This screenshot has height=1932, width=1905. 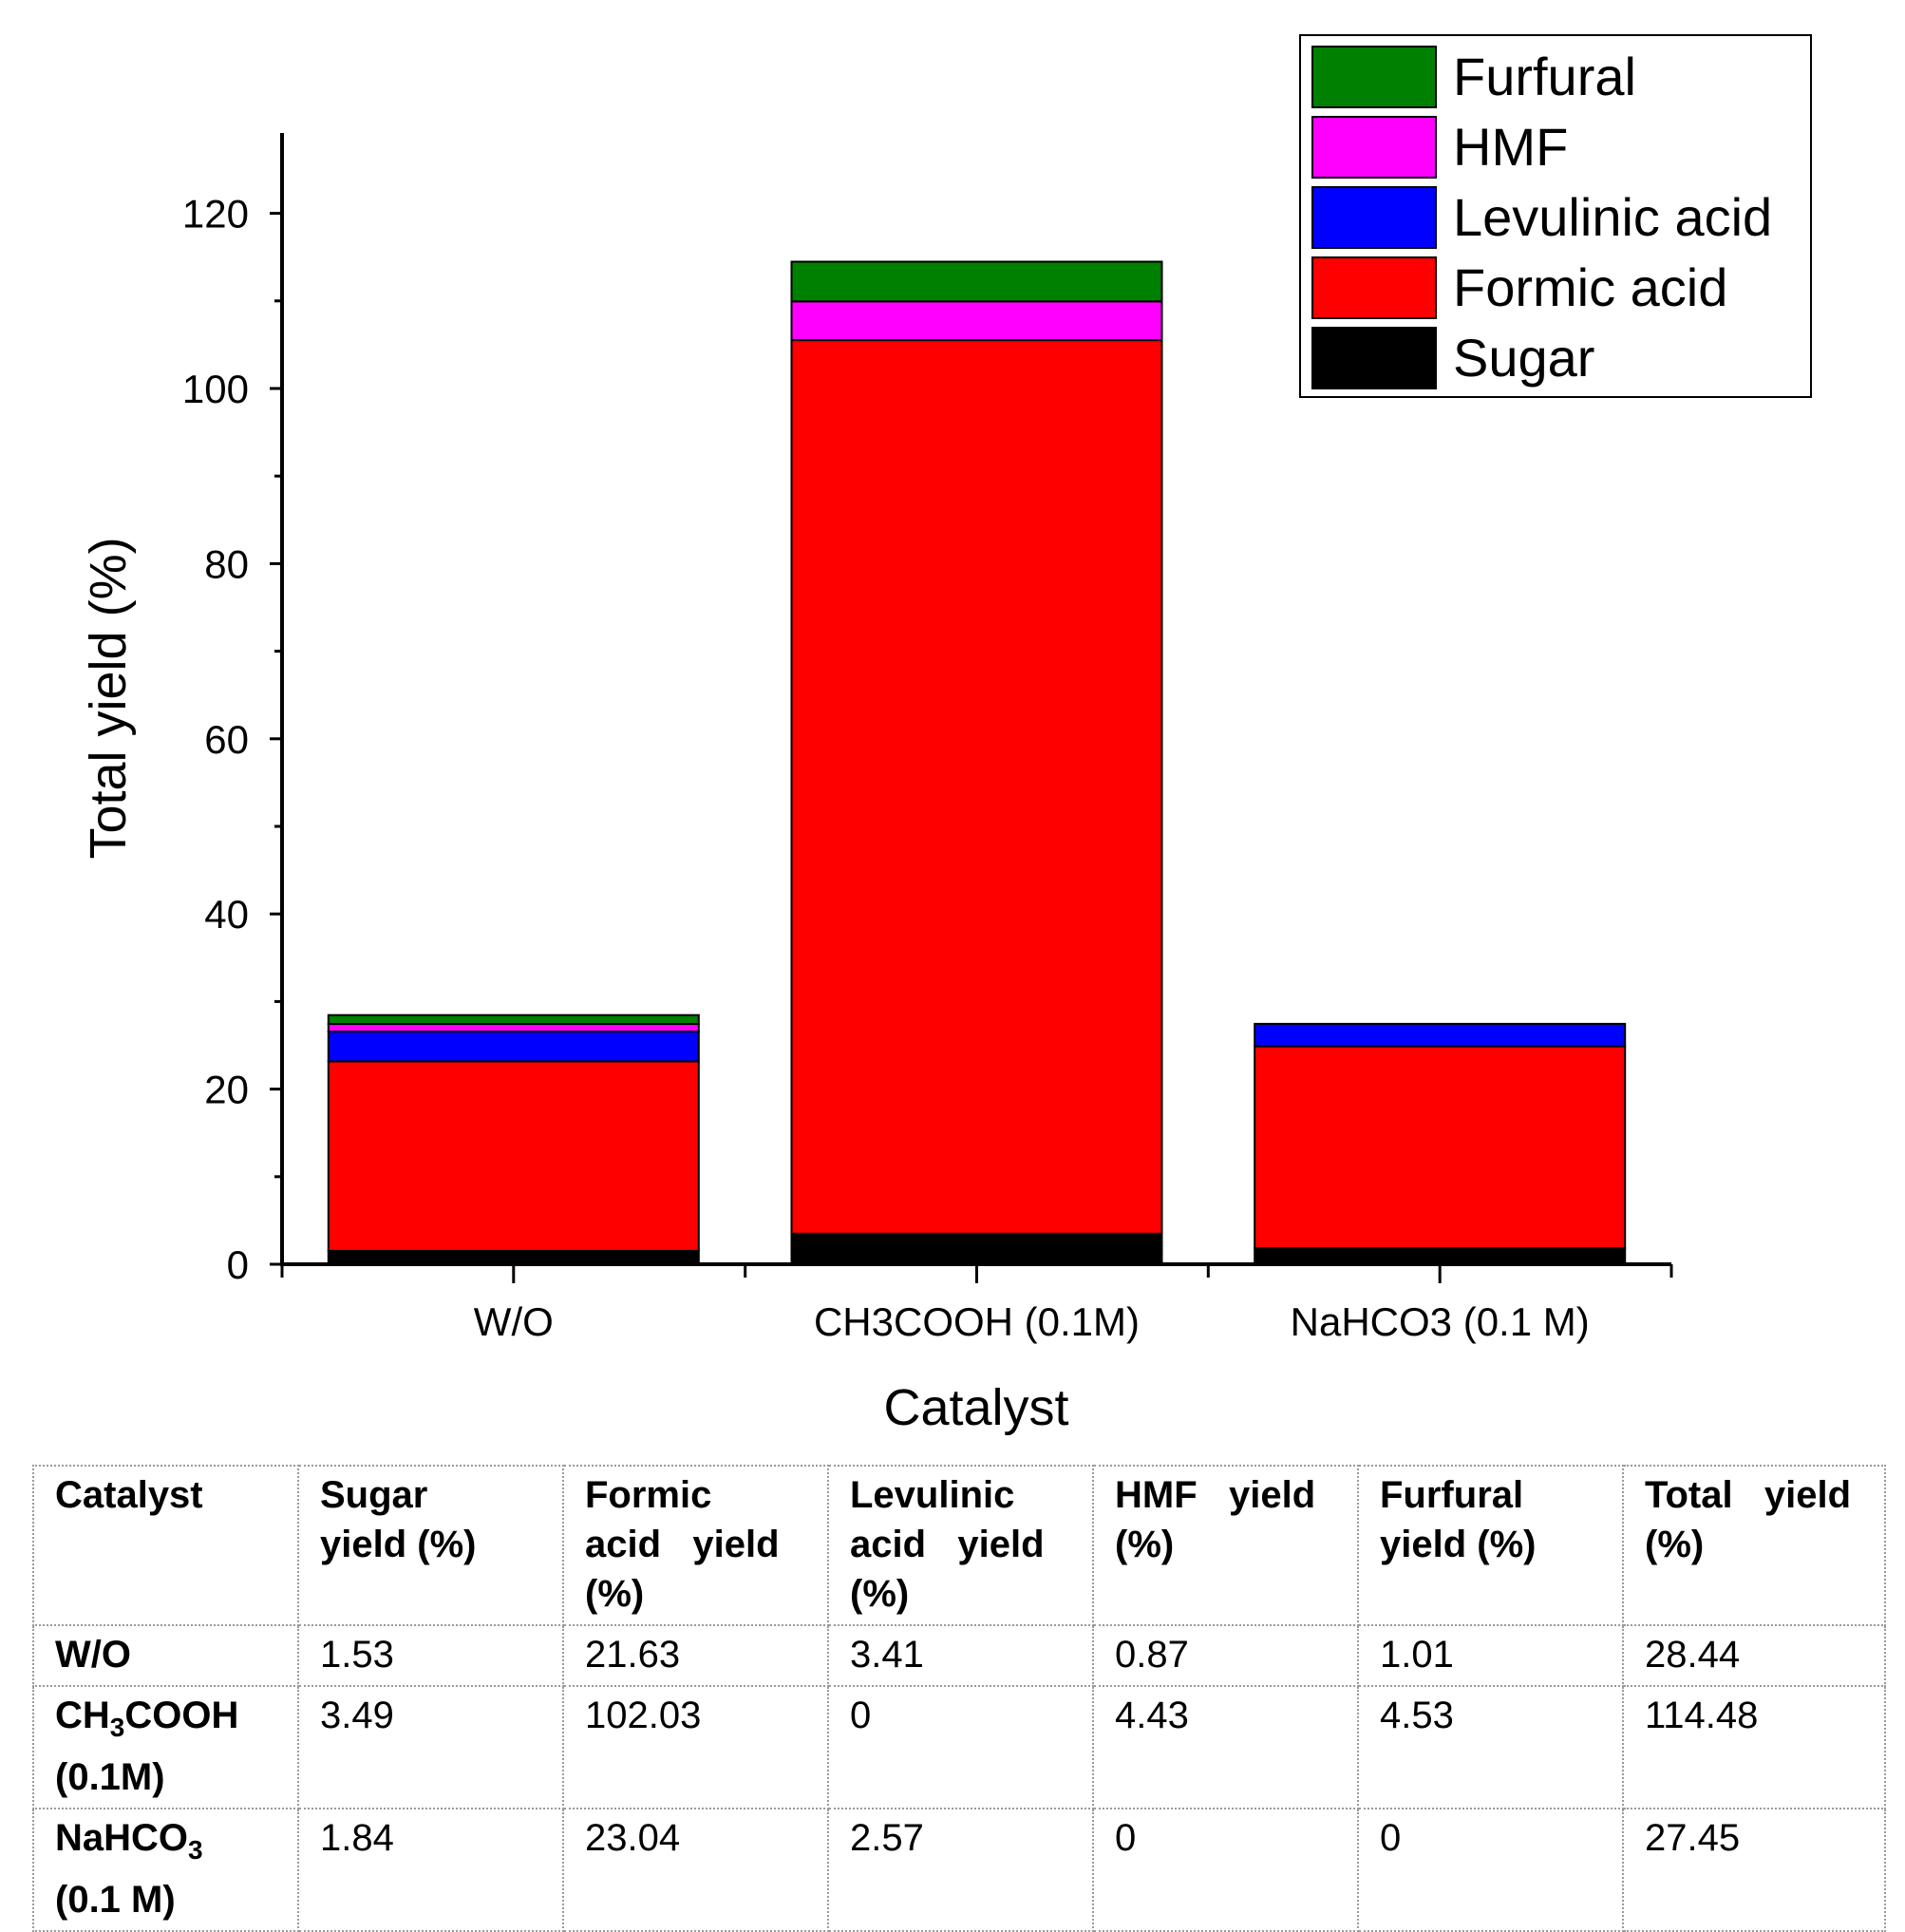 I want to click on y-tick-label: 60, so click(x=226, y=739).